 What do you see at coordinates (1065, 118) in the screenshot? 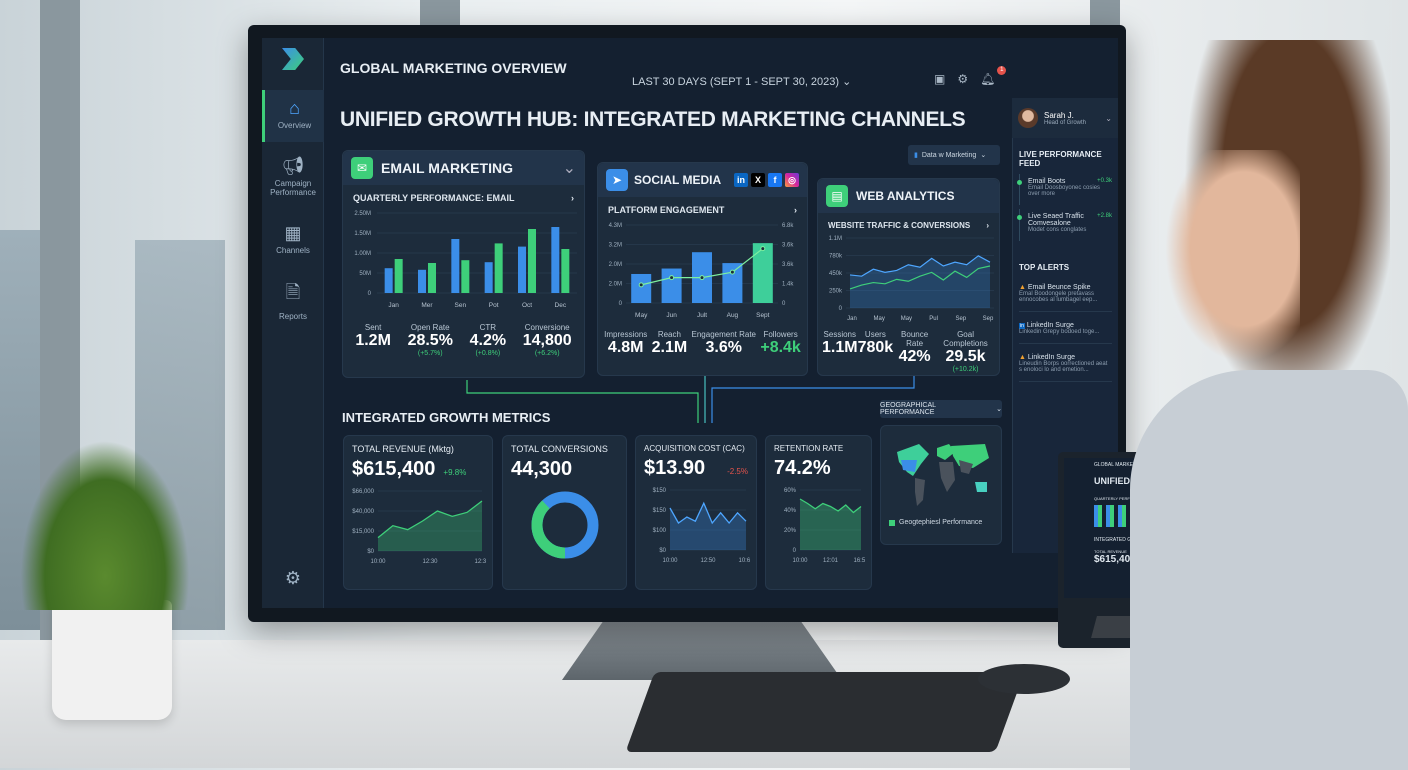
I see `user-profile: Sarah J. Head of Growth ⌄` at bounding box center [1065, 118].